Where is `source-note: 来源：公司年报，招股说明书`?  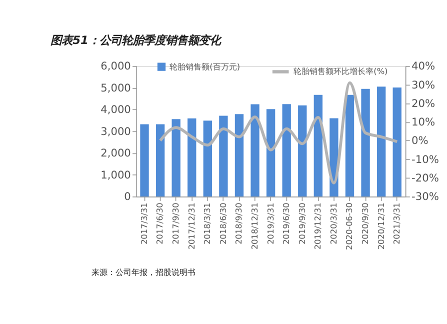
source-note: 来源：公司年报，招股说明书 is located at coordinates (143, 271).